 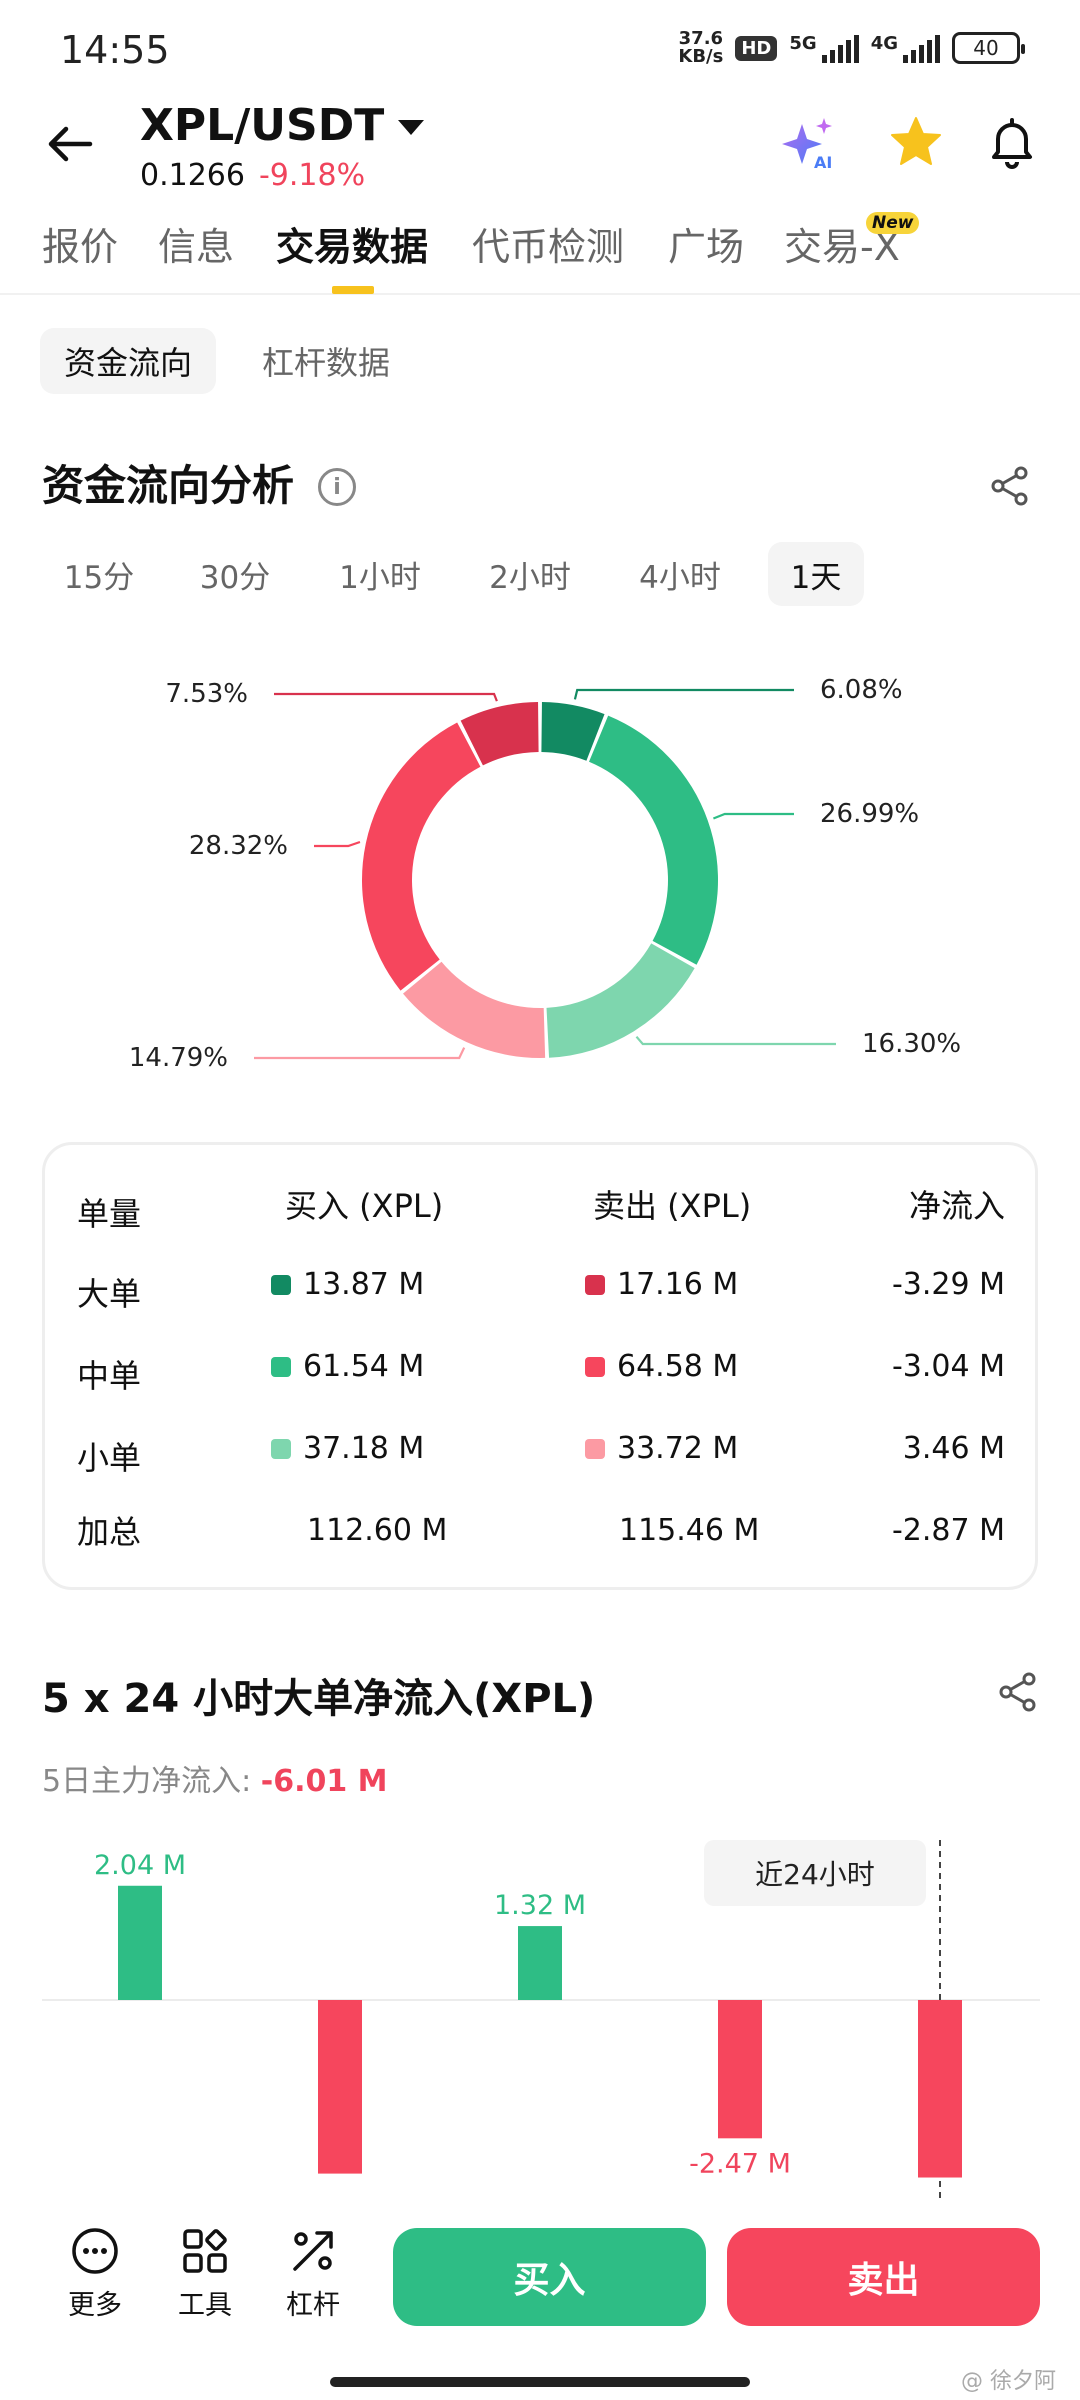 I want to click on svg-text: AI, so click(x=823, y=162).